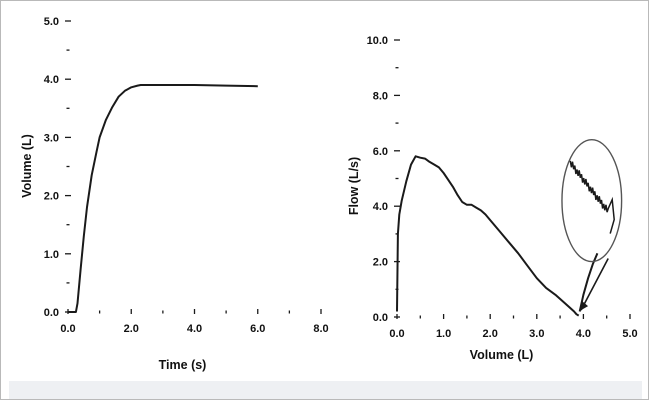 The image size is (649, 400). Describe the element at coordinates (592, 197) in the screenshot. I see `magnified-trace` at that location.